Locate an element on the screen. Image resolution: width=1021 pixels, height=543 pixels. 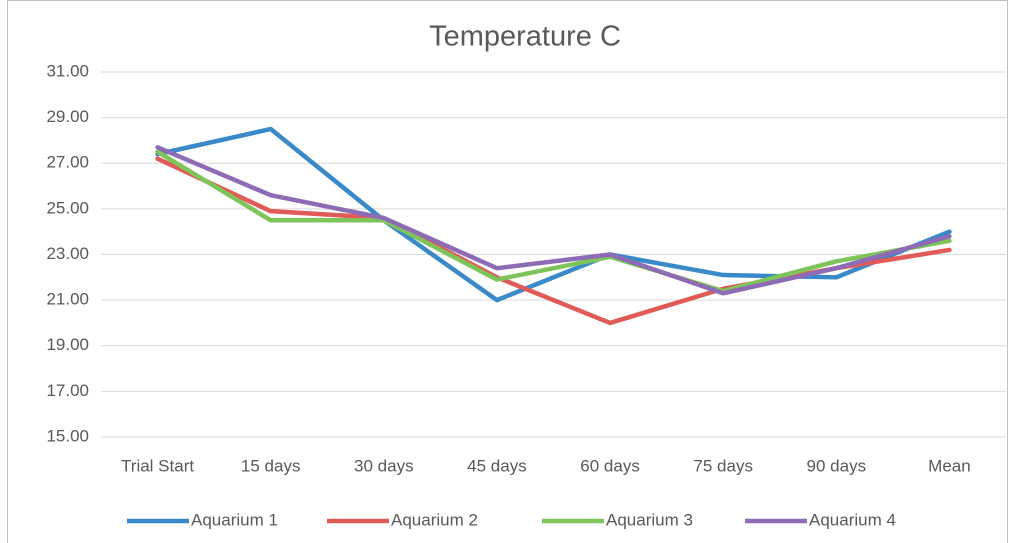
x-tick-label: 30 days is located at coordinates (384, 465).